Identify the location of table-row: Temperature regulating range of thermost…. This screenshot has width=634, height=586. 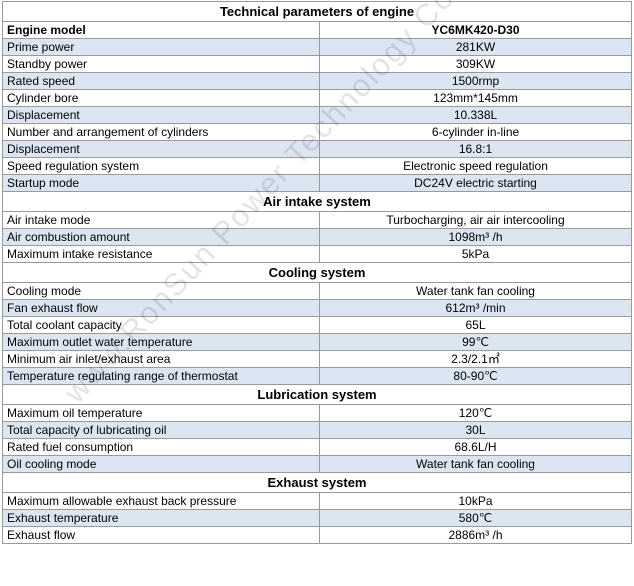
(317, 376).